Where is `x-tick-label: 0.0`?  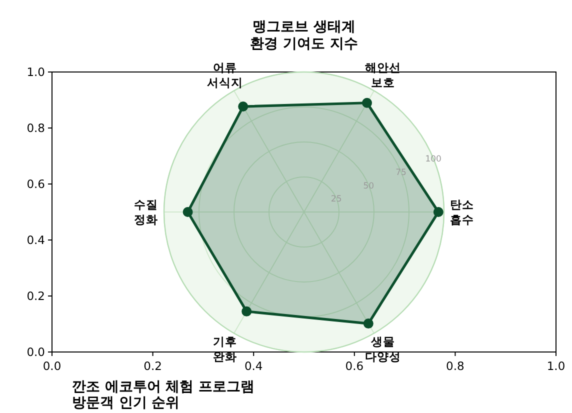 x-tick-label: 0.0 is located at coordinates (52, 366).